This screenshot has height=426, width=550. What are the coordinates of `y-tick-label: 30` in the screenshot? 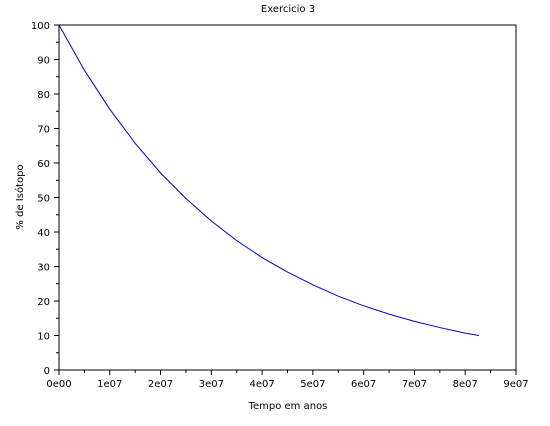 It's located at (43, 268).